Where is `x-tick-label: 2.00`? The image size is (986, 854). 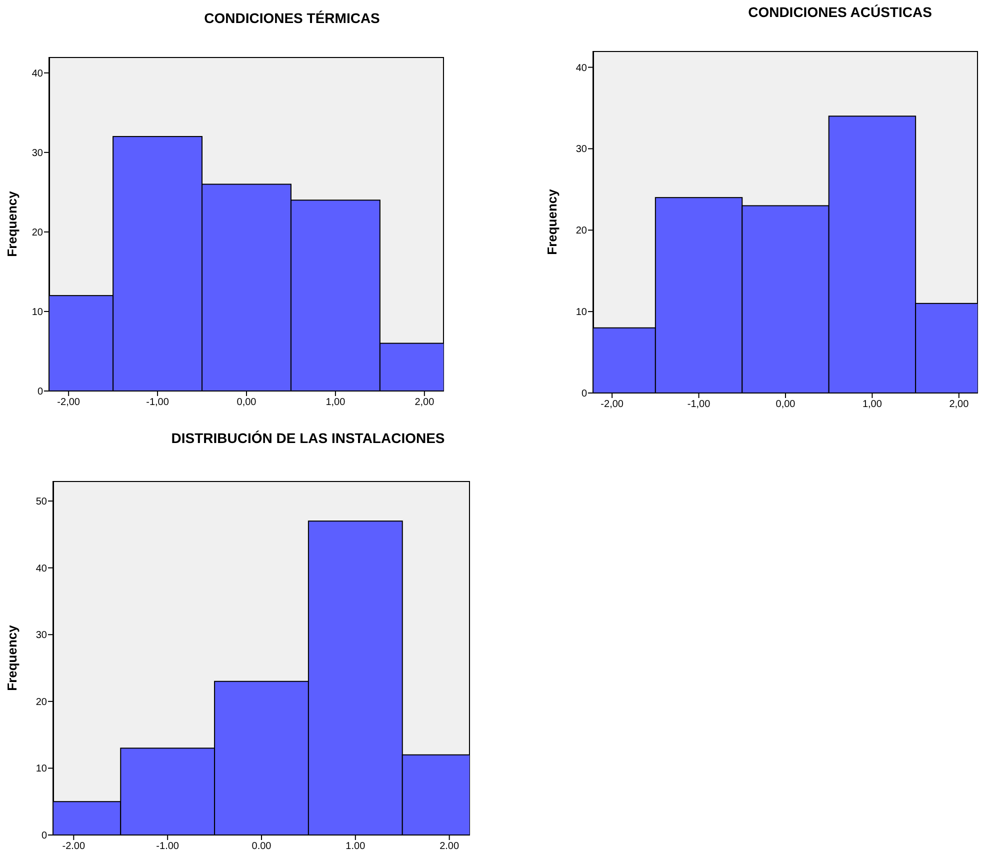 x-tick-label: 2.00 is located at coordinates (450, 846).